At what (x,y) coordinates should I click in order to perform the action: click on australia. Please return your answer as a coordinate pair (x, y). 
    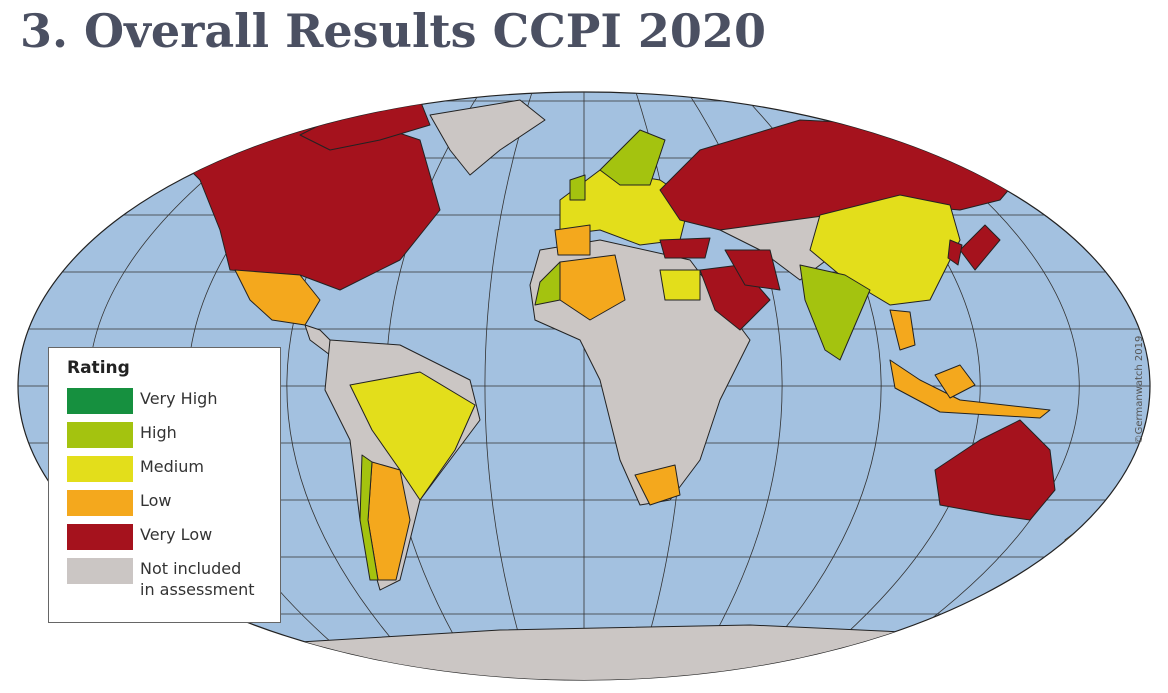
    Looking at the image, I should click on (995, 470).